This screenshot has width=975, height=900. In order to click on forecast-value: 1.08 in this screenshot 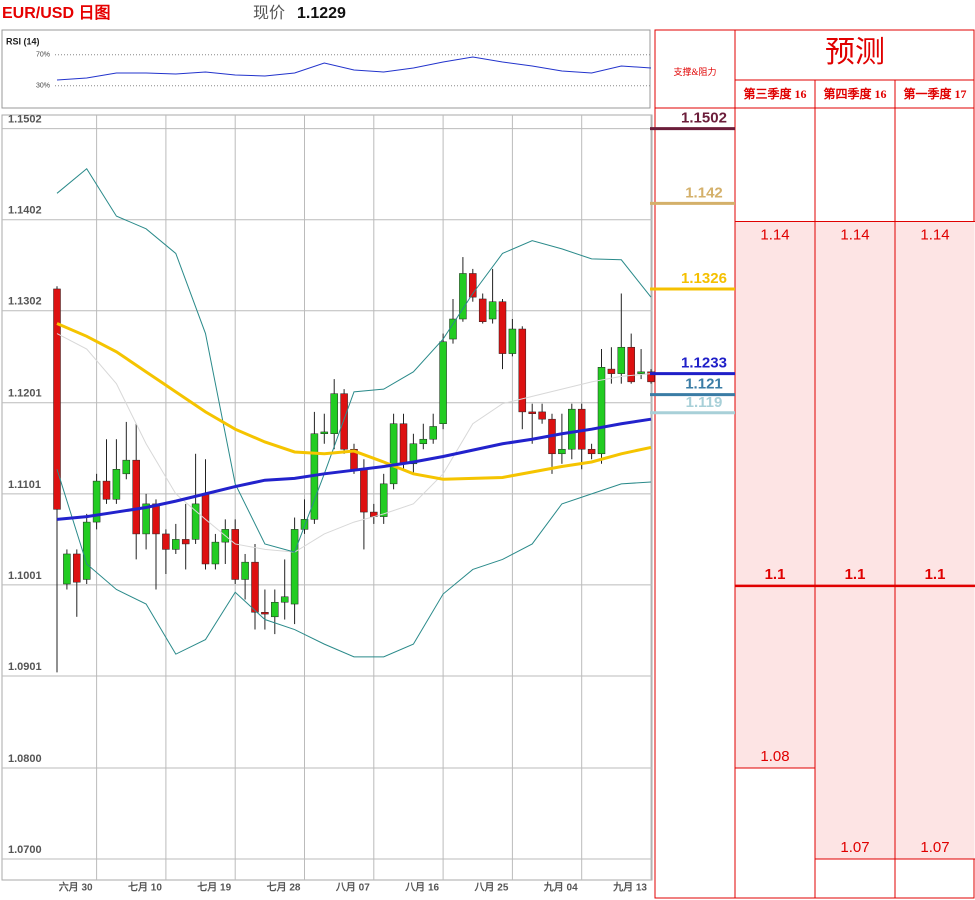, I will do `click(774, 756)`.